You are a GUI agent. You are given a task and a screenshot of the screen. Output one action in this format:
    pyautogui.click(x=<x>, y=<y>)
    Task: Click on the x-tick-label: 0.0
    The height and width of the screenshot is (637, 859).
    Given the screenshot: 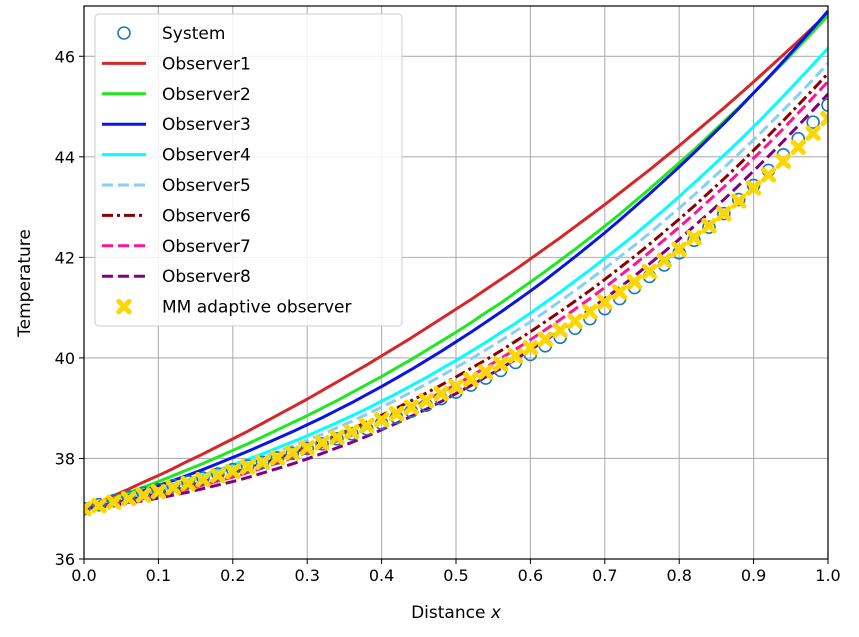 What is the action you would take?
    pyautogui.click(x=83, y=575)
    